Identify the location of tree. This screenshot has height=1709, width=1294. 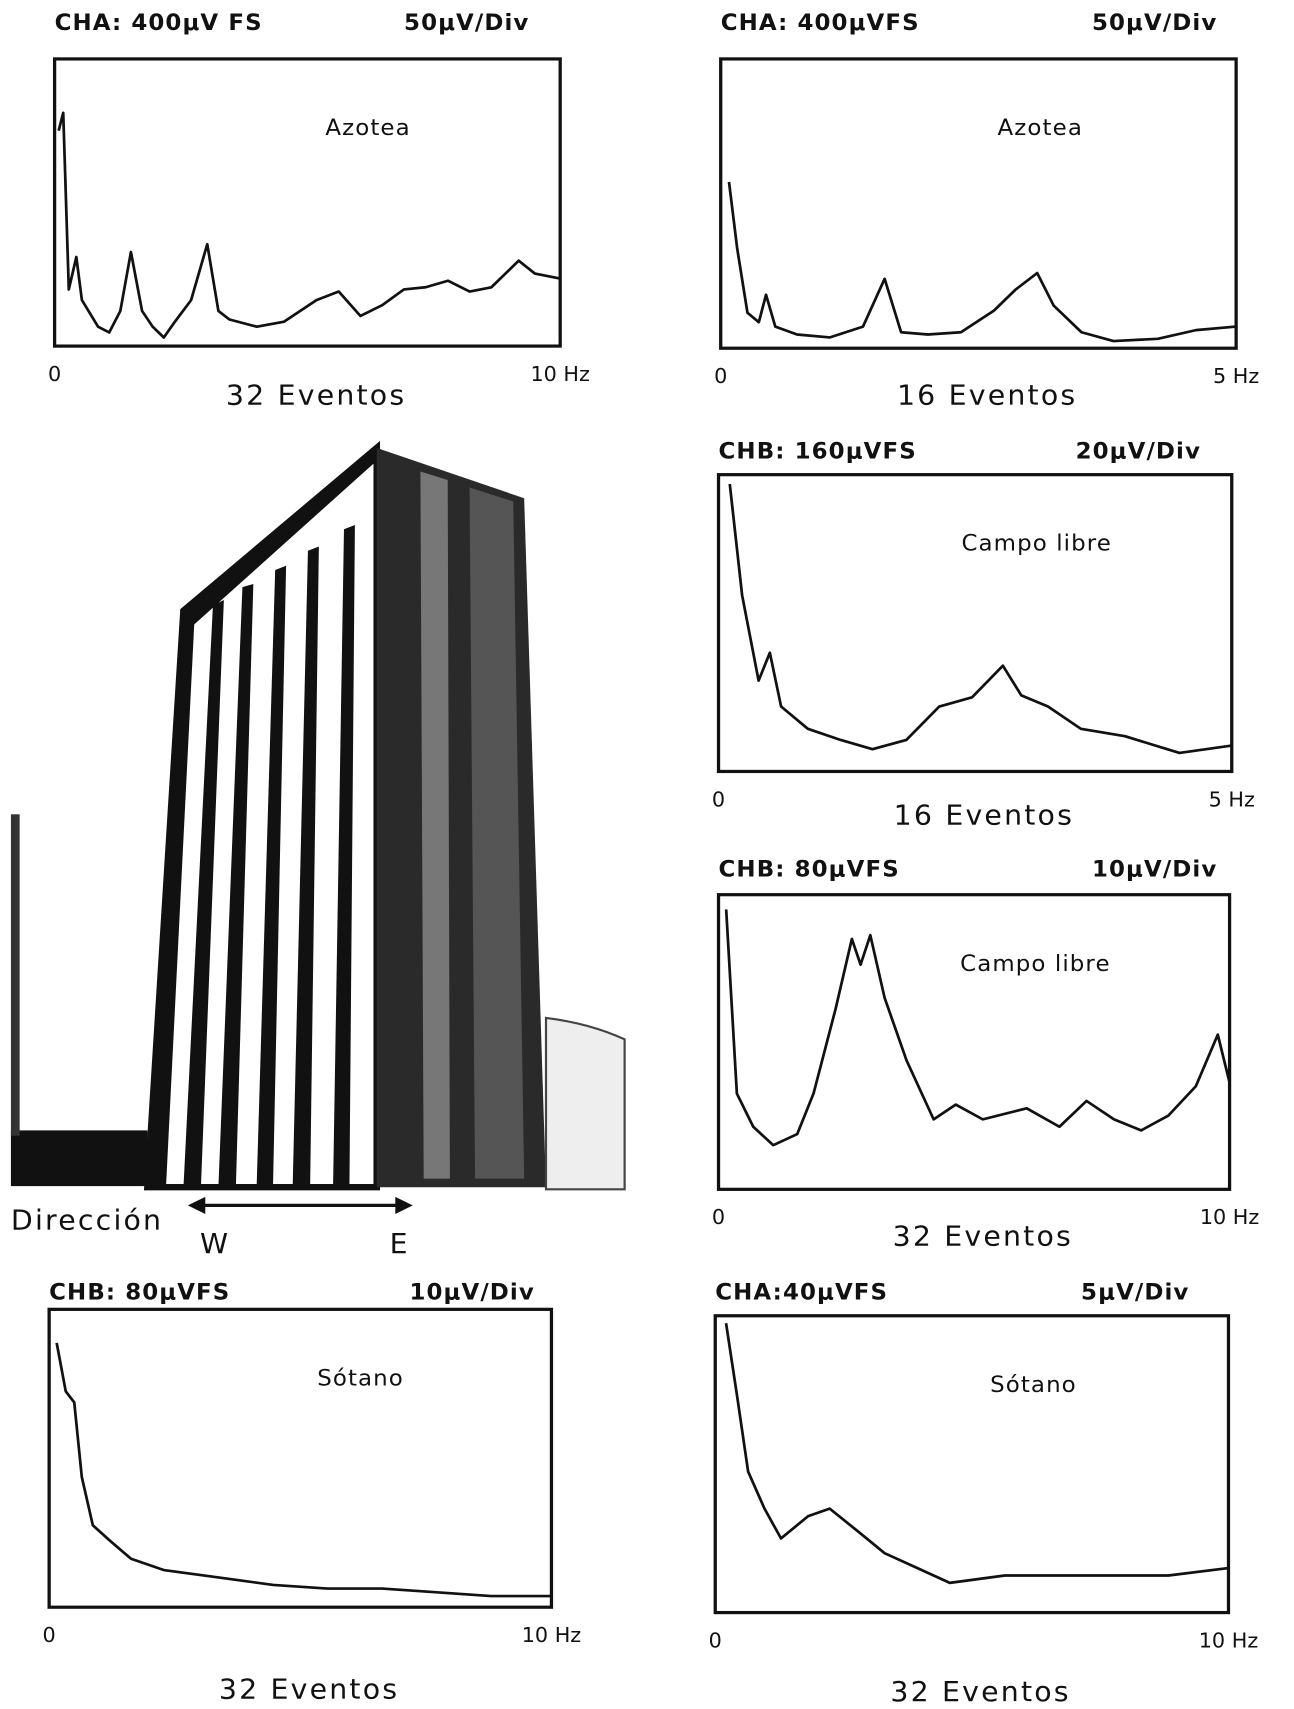
(585, 1103).